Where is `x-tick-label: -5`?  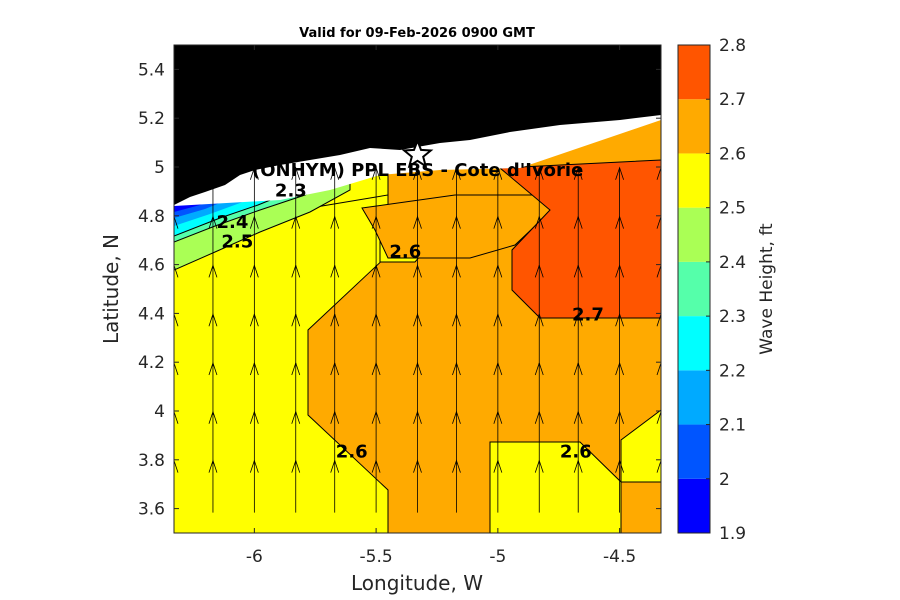
x-tick-label: -5 is located at coordinates (497, 557).